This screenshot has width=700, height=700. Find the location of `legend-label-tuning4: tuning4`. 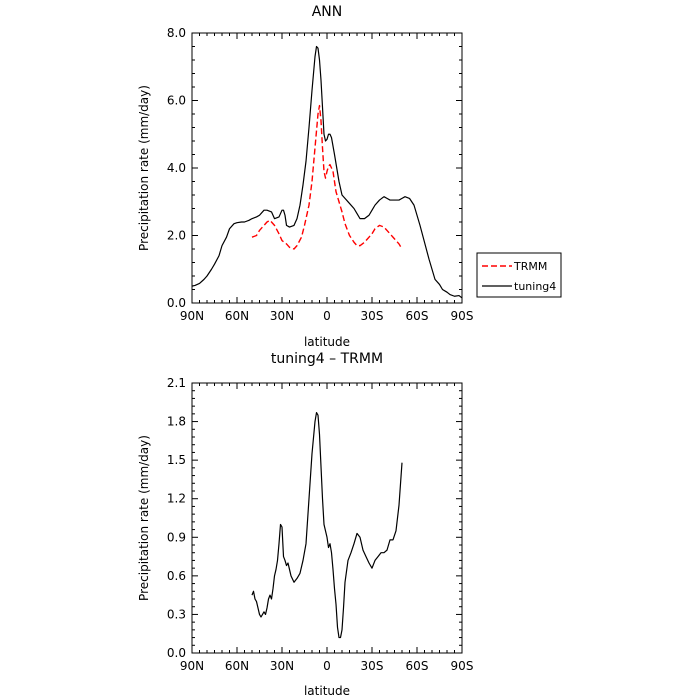

legend-label-tuning4: tuning4 is located at coordinates (535, 286).